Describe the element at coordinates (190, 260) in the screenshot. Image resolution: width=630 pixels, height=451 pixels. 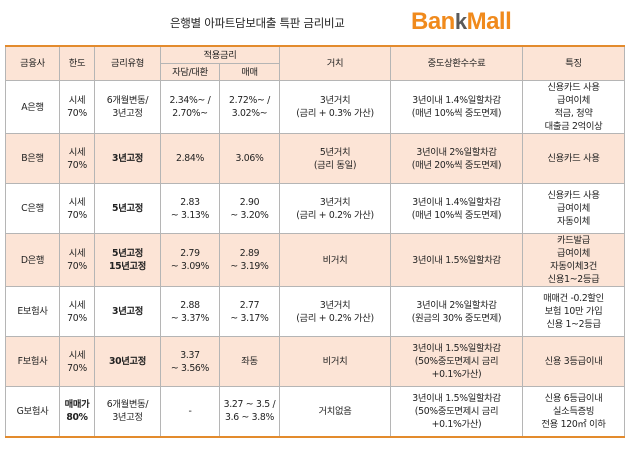
I see `cell-self-loan: 2.79 ~ 3.09%` at that location.